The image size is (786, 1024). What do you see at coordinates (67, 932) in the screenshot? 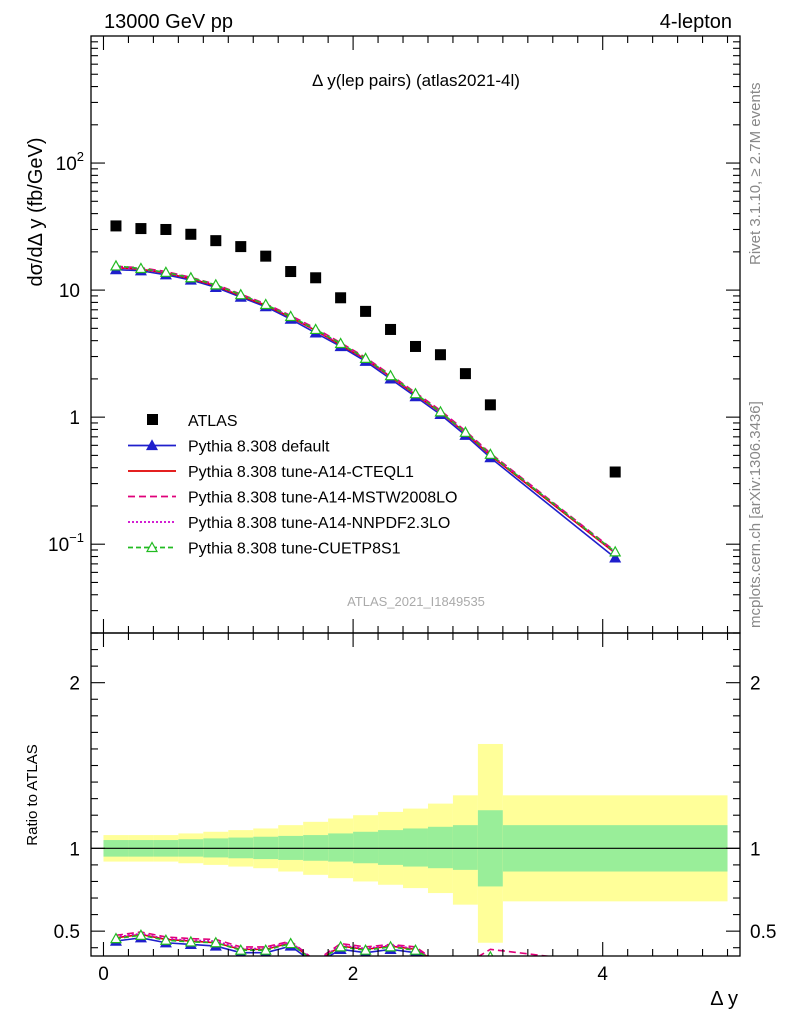
I see `ratio-tick-label-left: 0.5` at bounding box center [67, 932].